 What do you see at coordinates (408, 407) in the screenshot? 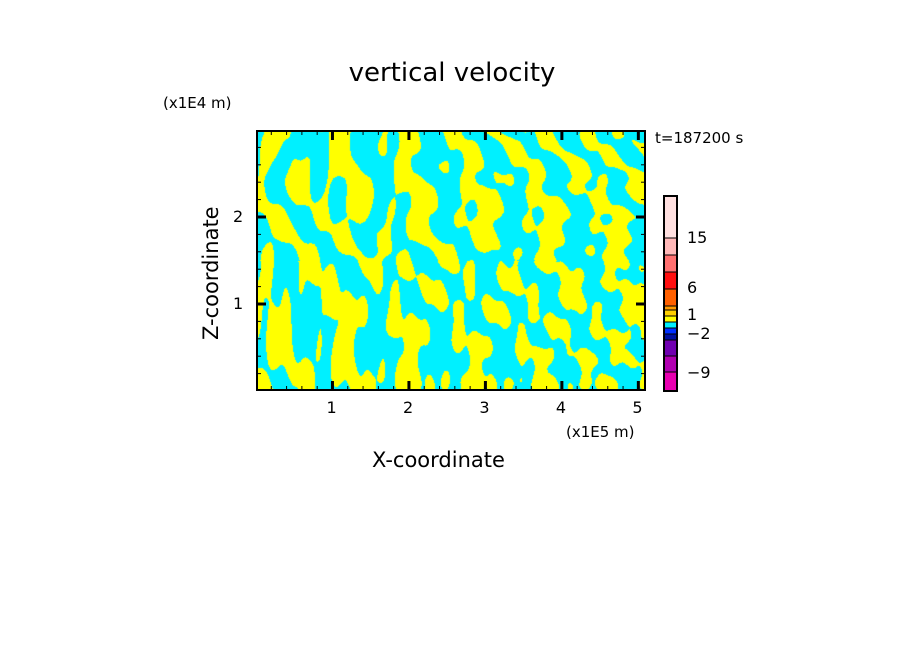
I see `x-tick-label: 2` at bounding box center [408, 407].